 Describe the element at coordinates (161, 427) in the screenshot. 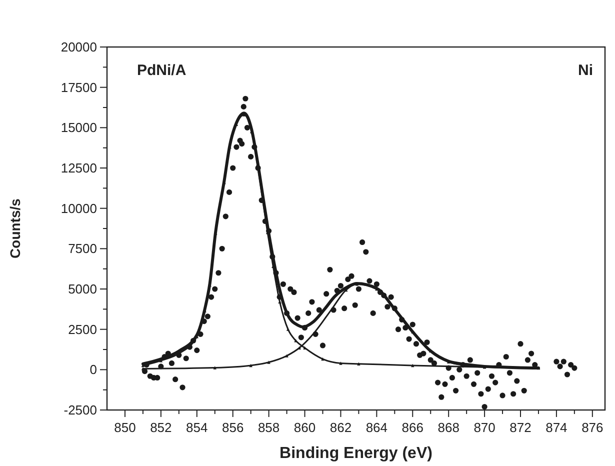

I see `x-tick-label: 852` at that location.